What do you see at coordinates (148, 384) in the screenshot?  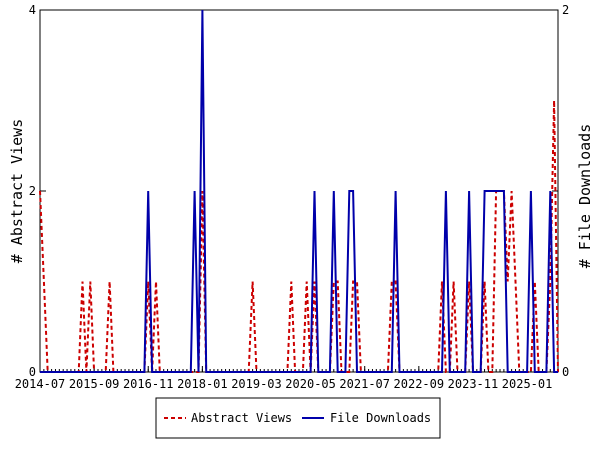 I see `x-tick-label: 2016-11` at bounding box center [148, 384].